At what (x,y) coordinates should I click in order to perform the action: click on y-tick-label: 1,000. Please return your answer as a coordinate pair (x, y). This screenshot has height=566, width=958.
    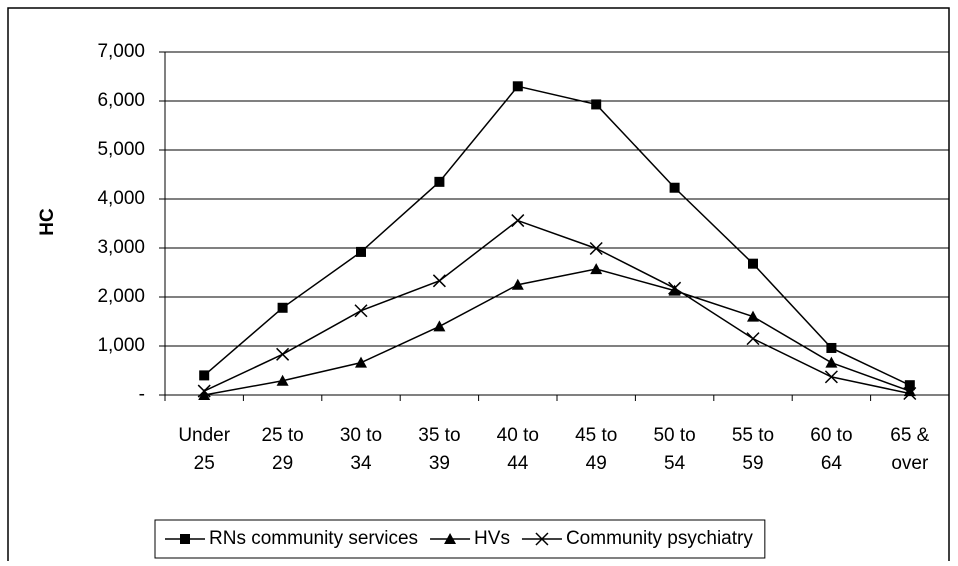
    Looking at the image, I should click on (121, 345).